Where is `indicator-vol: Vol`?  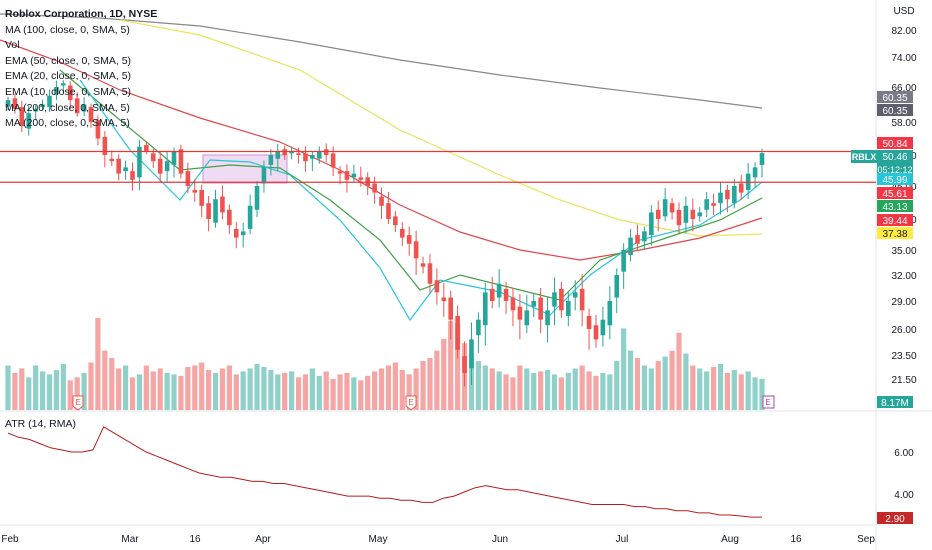
indicator-vol: Vol is located at coordinates (12, 45).